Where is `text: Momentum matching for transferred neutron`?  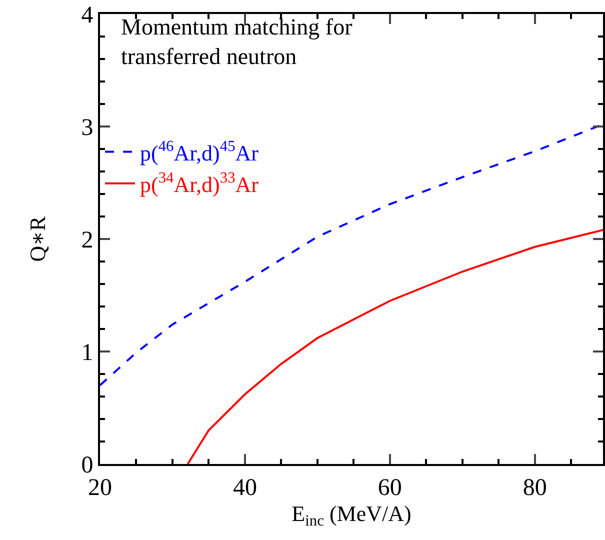
text: Momentum matching for transferred neutron is located at coordinates (237, 42).